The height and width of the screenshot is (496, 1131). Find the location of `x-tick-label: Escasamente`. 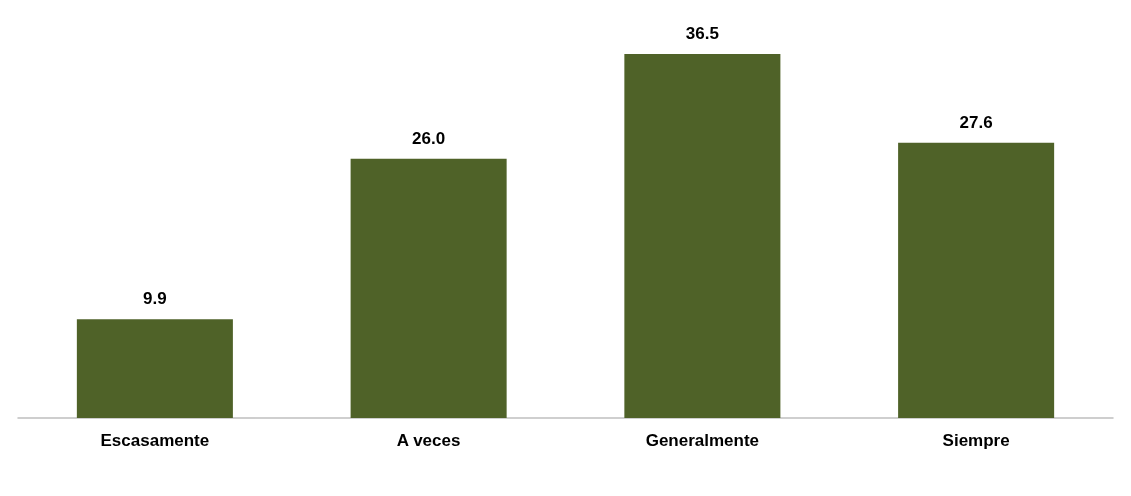

x-tick-label: Escasamente is located at coordinates (155, 440).